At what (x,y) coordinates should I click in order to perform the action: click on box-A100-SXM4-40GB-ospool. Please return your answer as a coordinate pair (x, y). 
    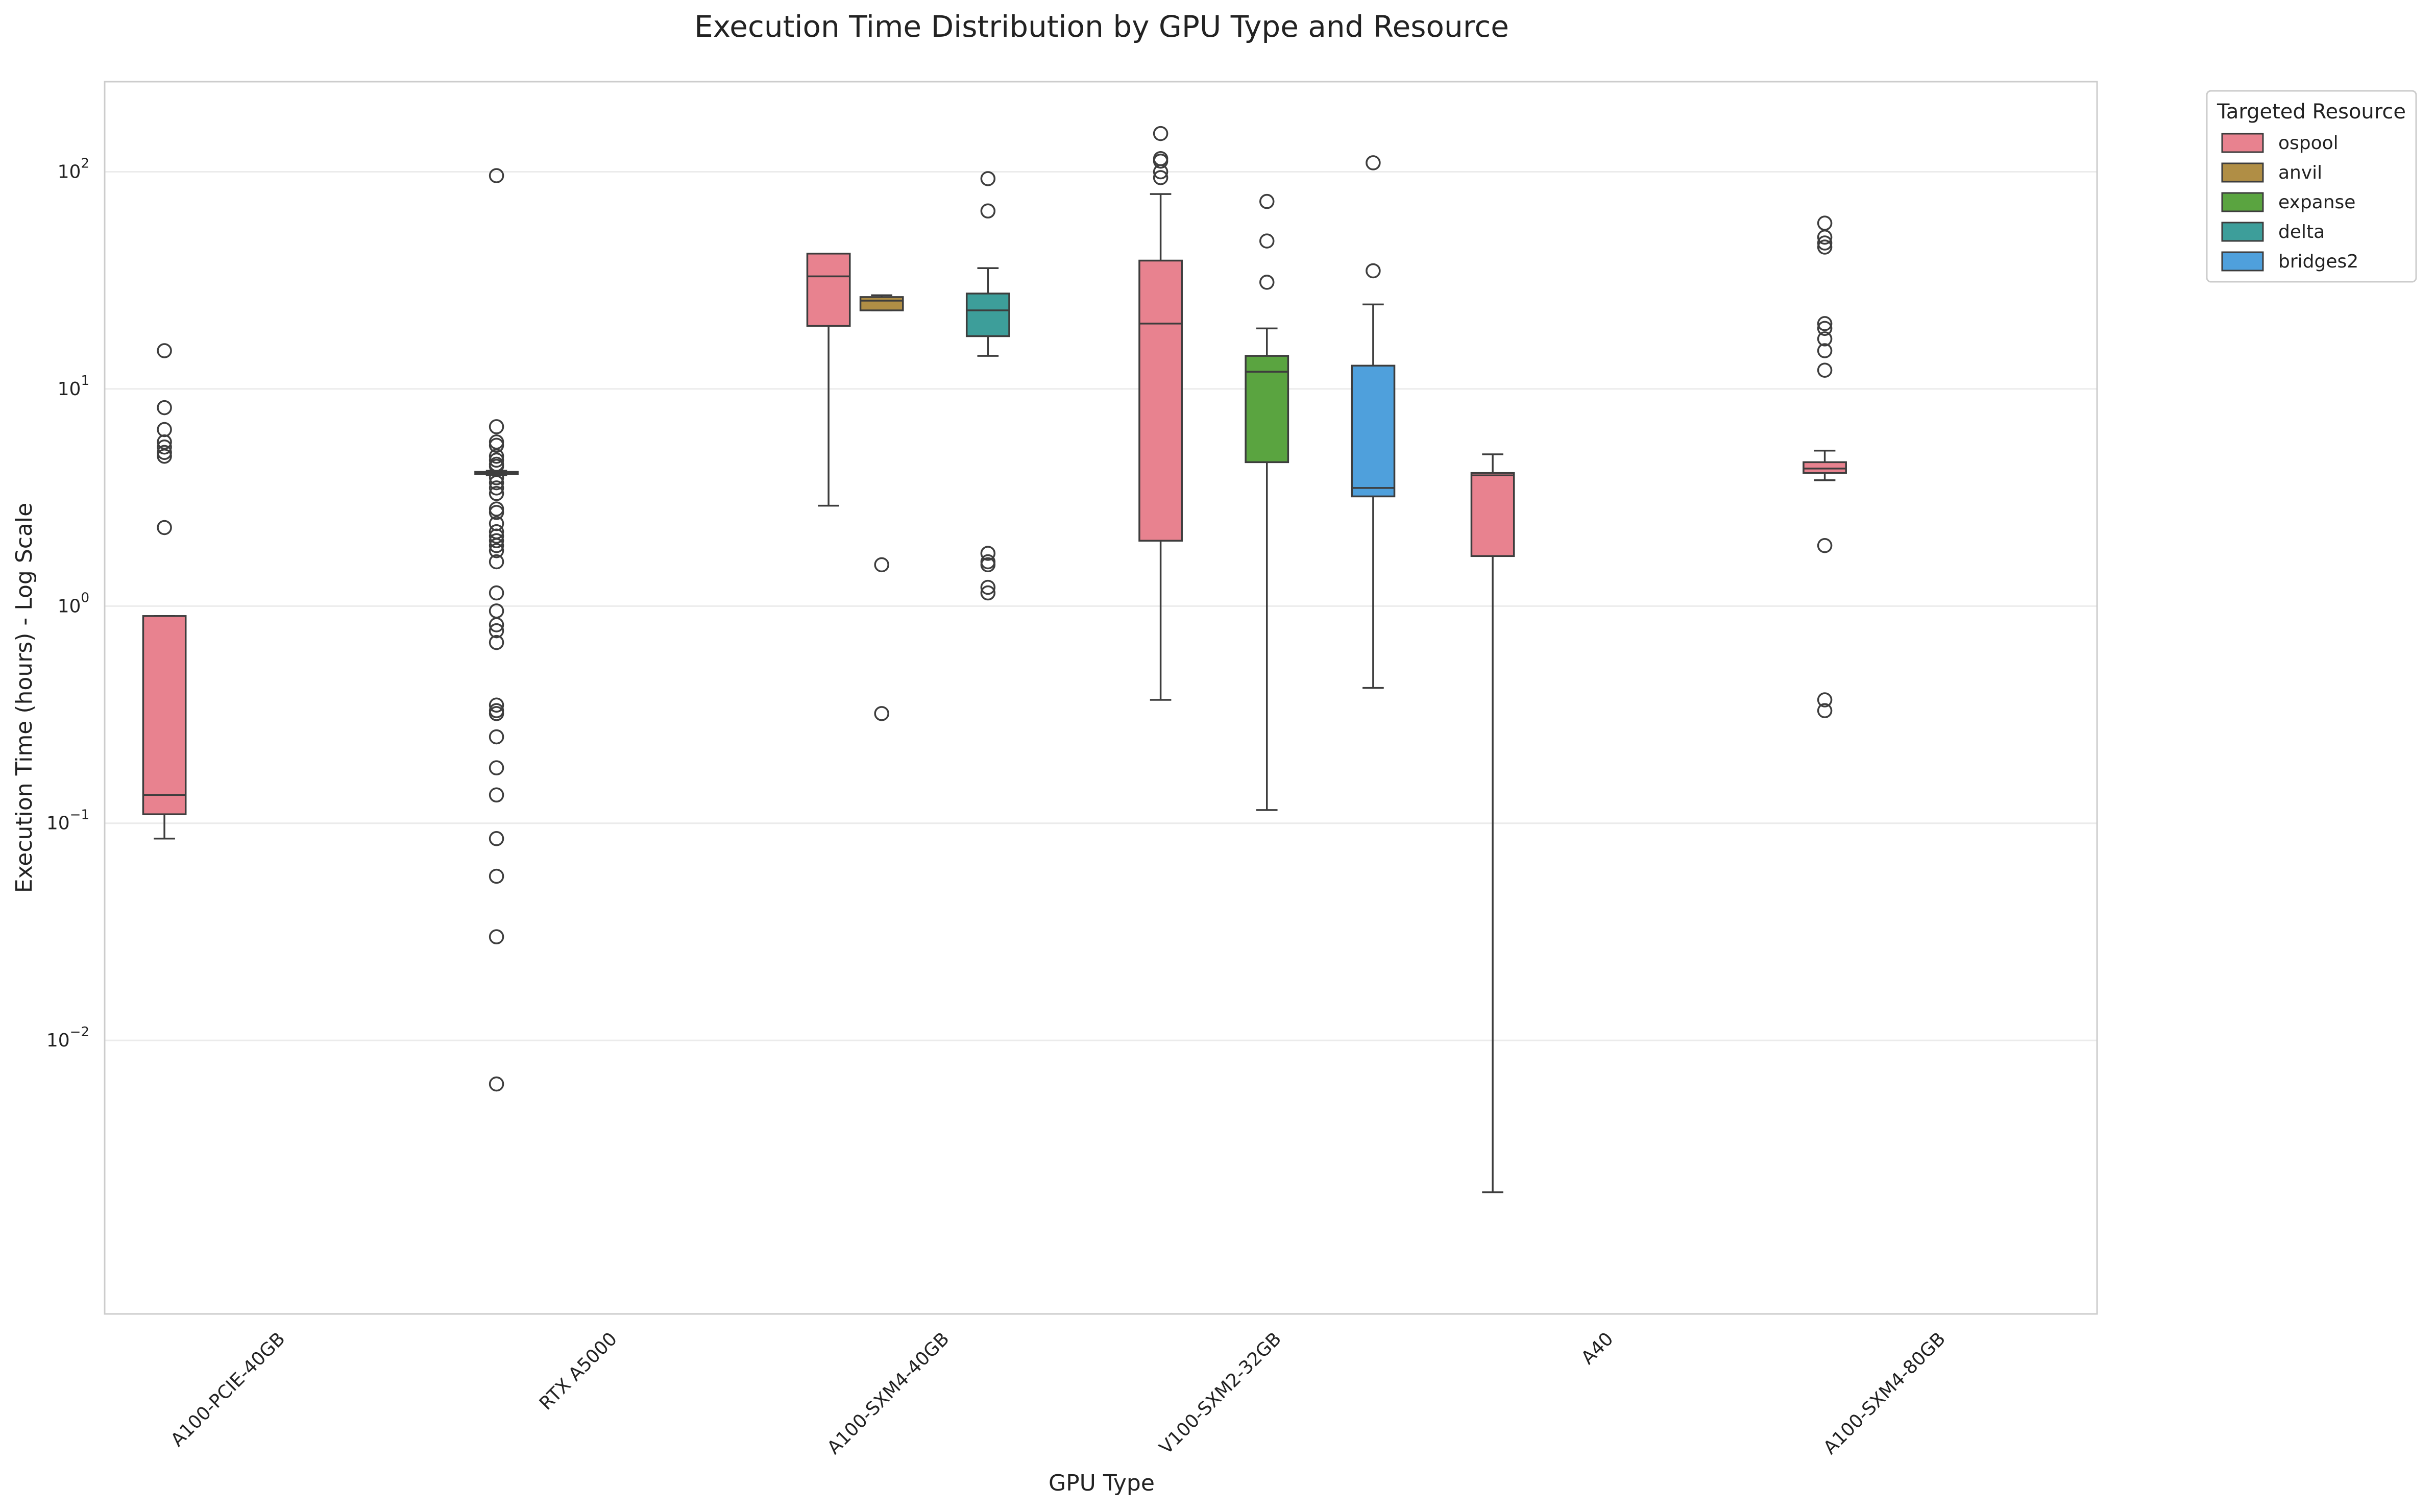
    Looking at the image, I should click on (828, 380).